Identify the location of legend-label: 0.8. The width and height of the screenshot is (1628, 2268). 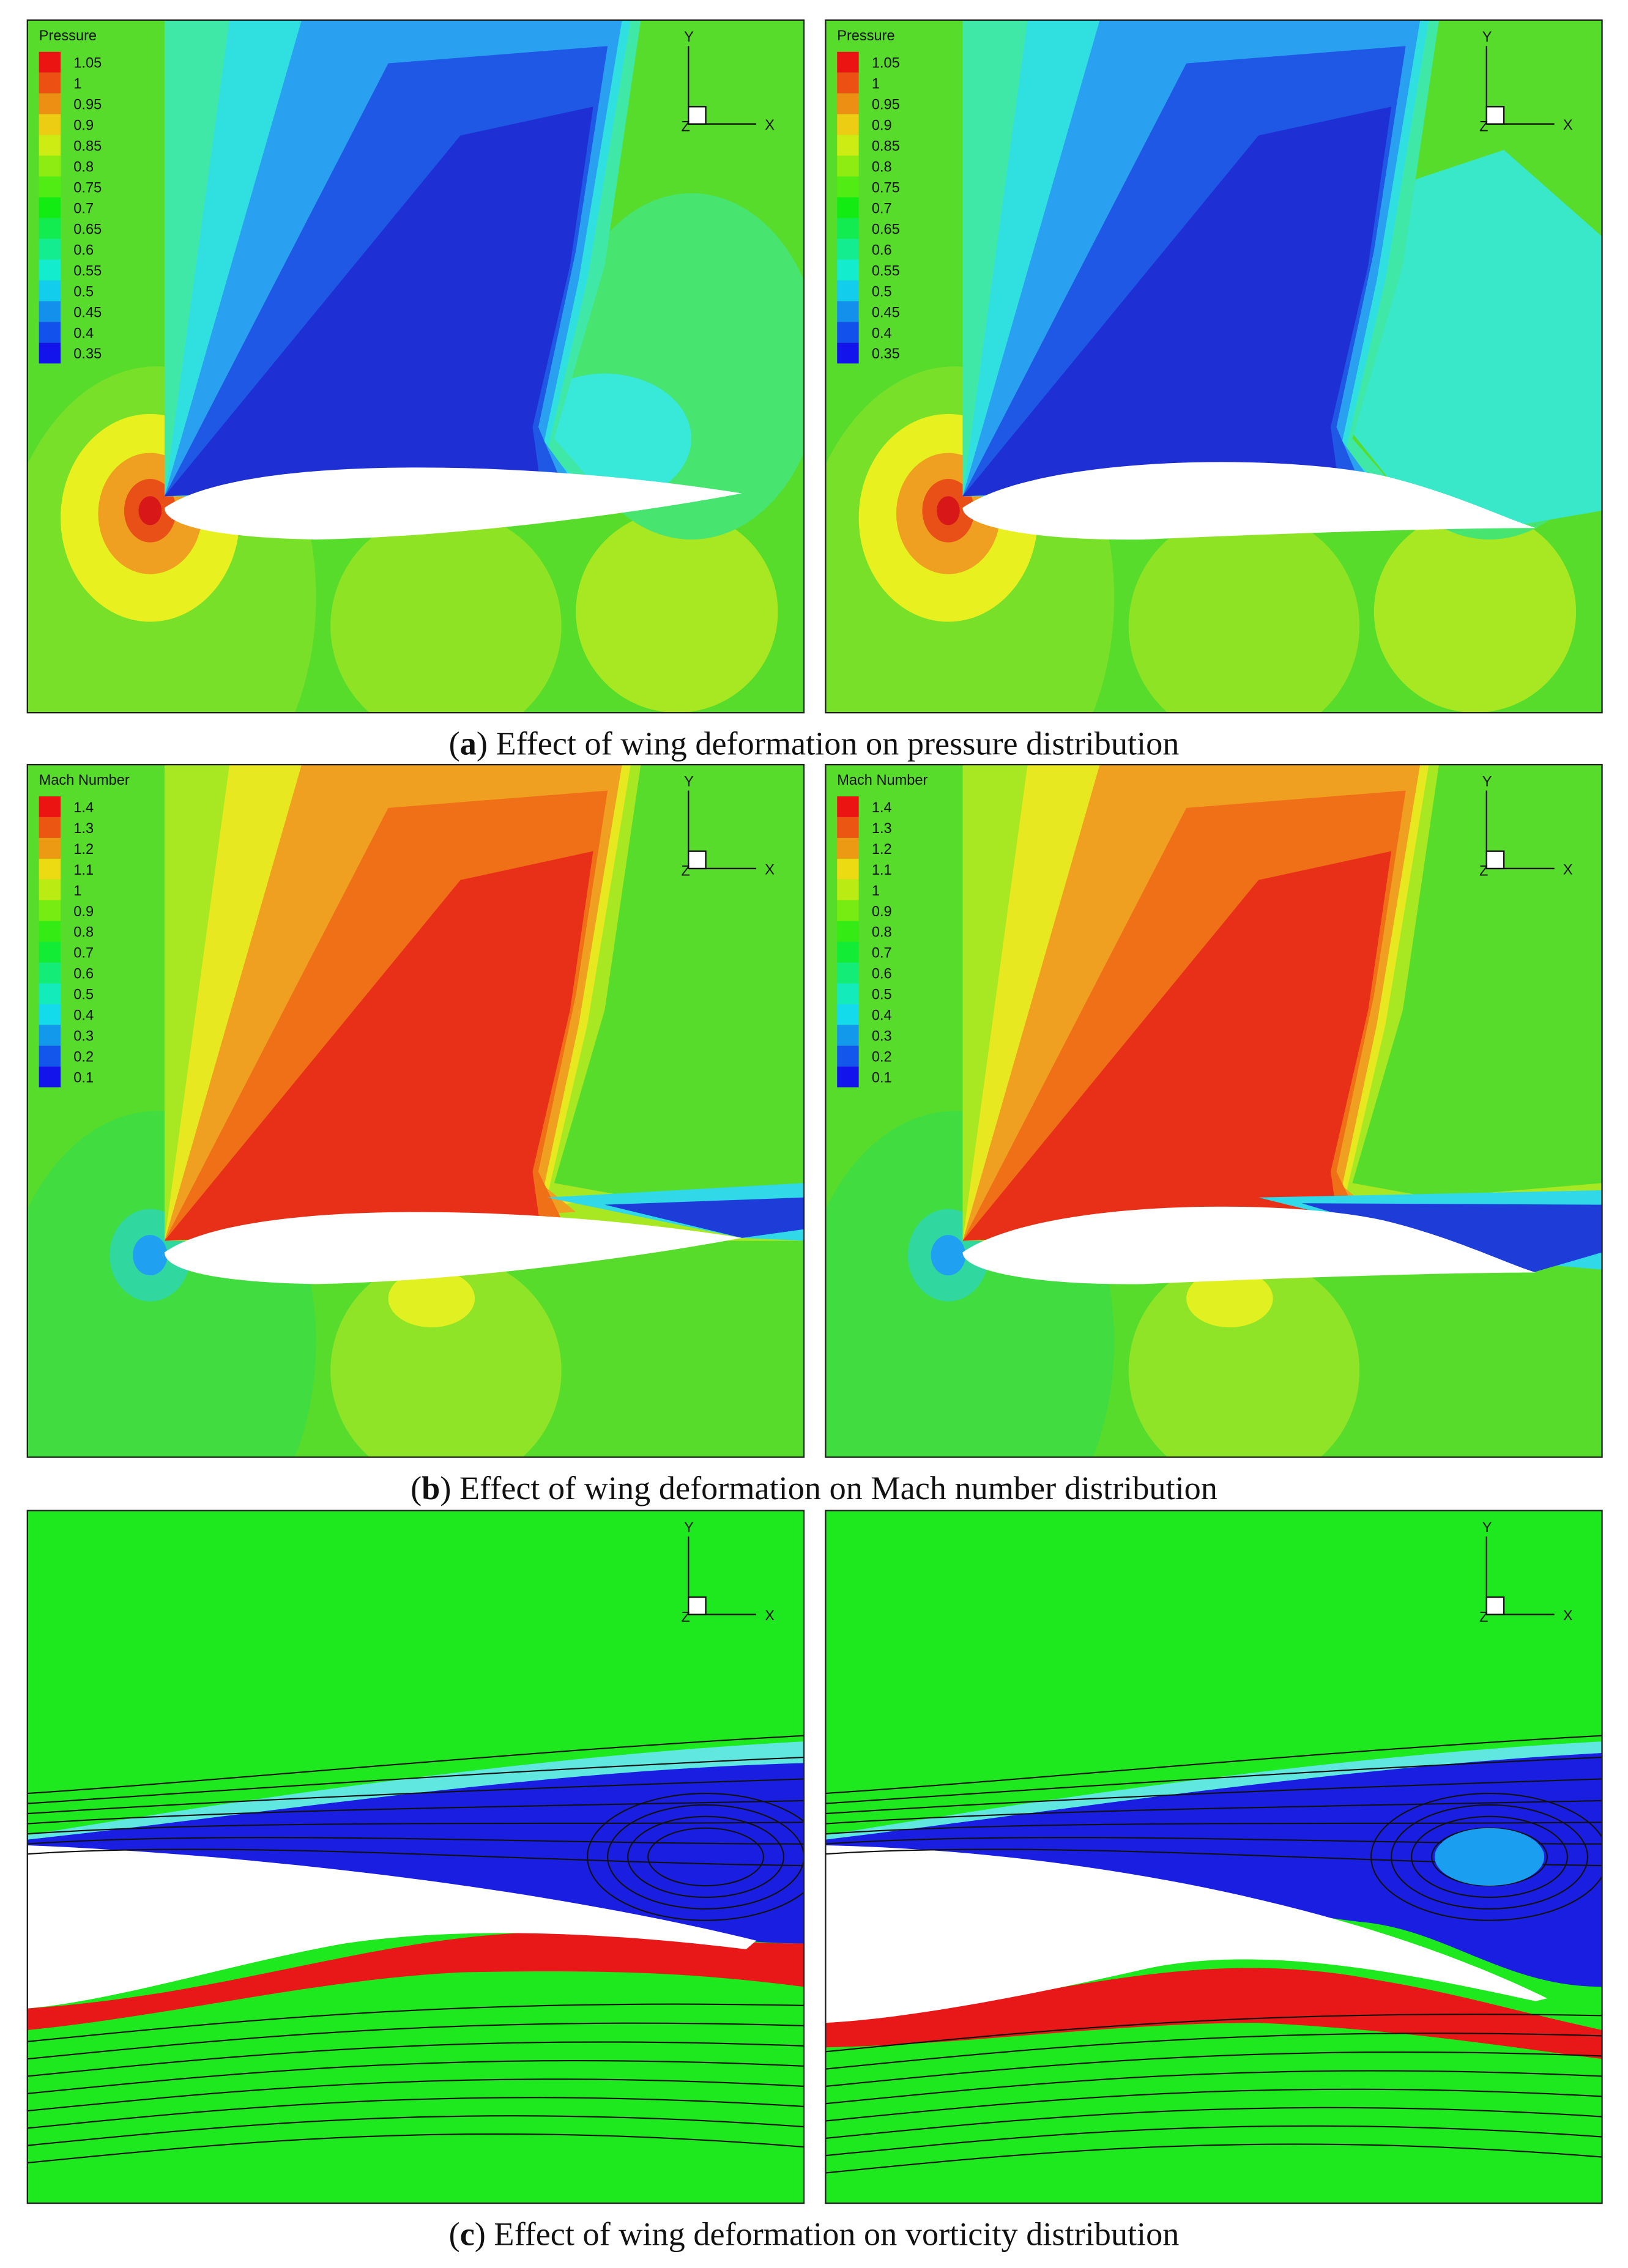
(882, 932).